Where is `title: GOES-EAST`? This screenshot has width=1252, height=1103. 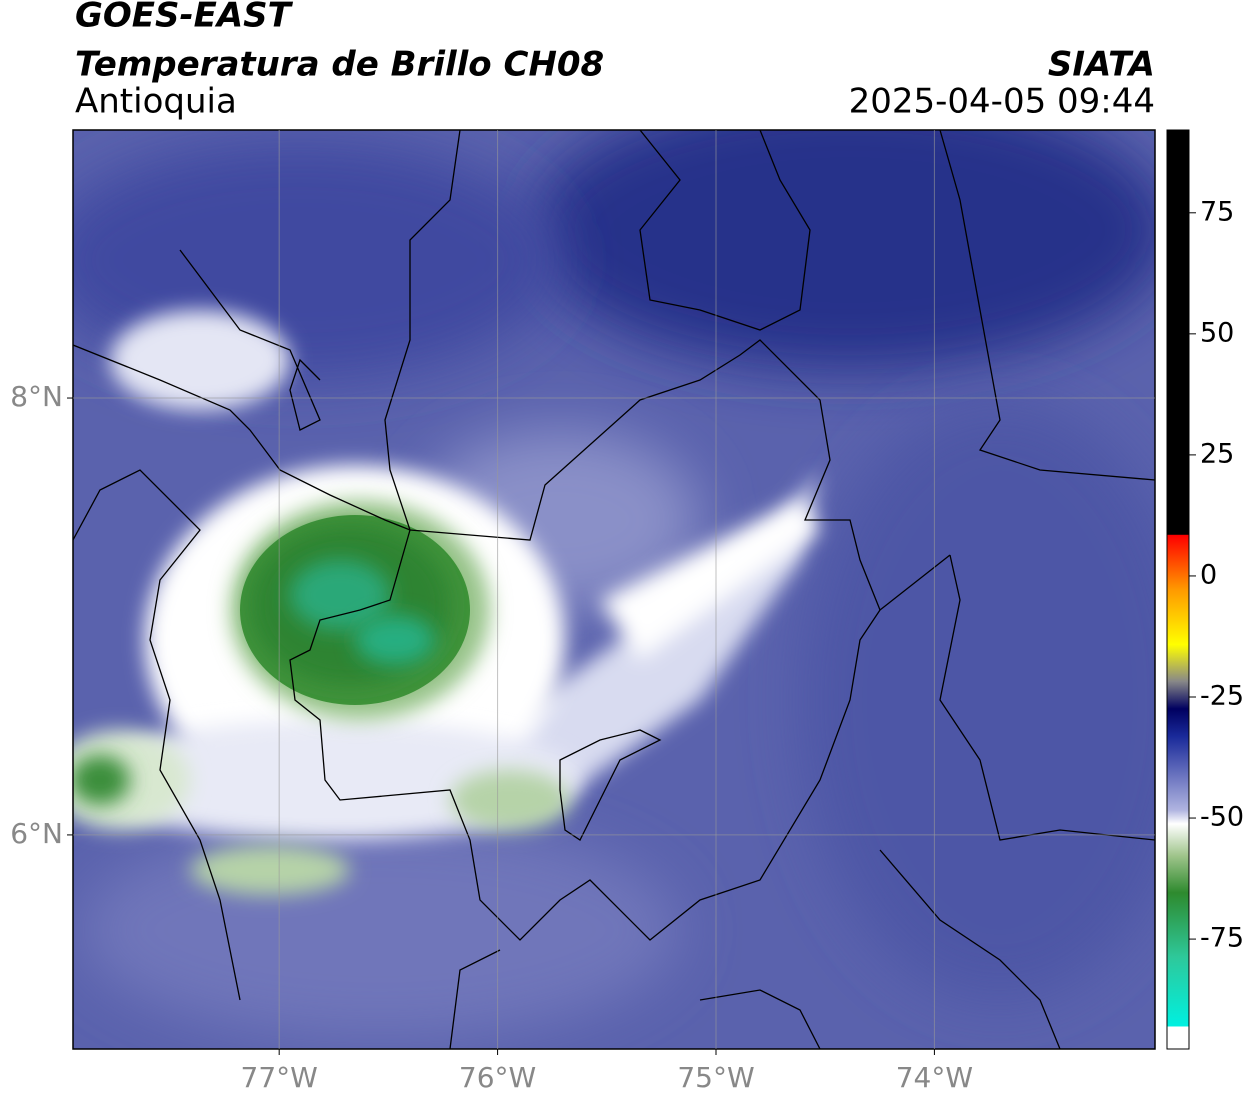
title: GOES-EAST is located at coordinates (184, 18).